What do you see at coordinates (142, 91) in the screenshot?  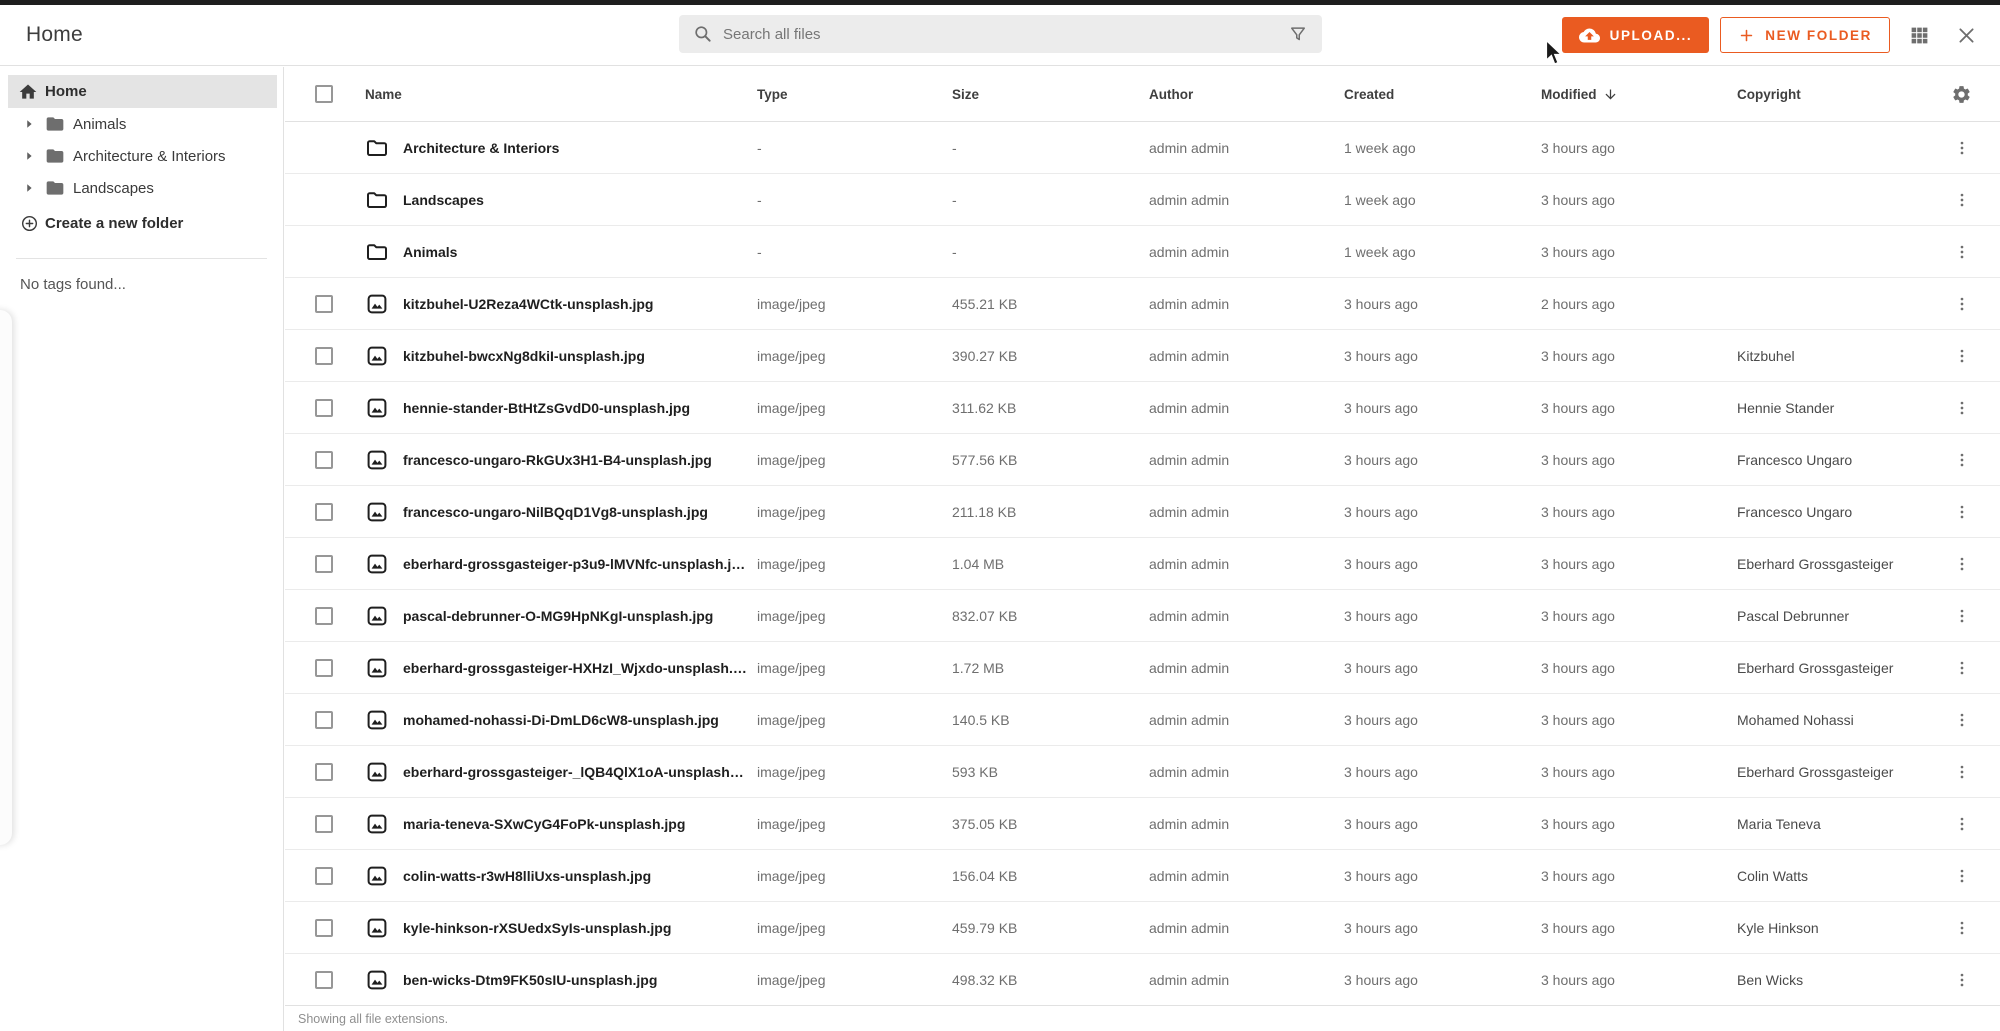 I see `sidebar-item-home: Home` at bounding box center [142, 91].